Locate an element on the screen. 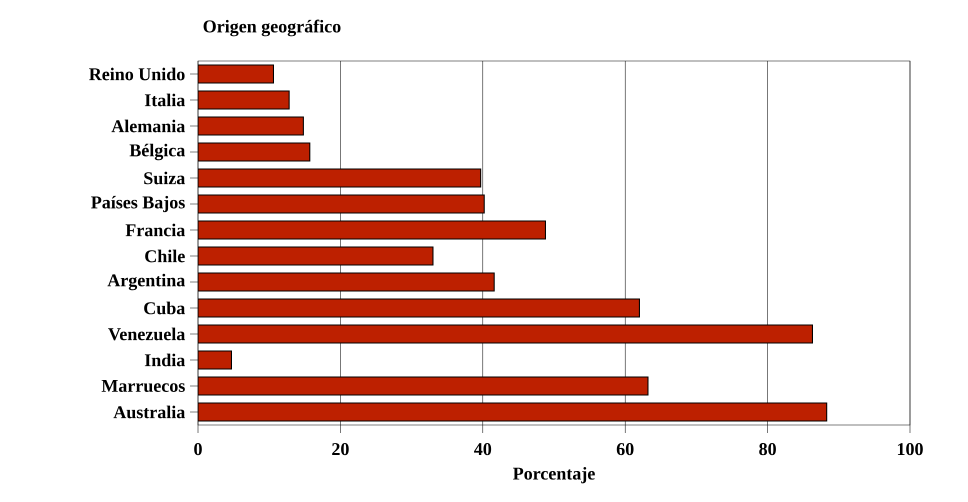 This screenshot has height=502, width=968. y-tick-label: Marruecos is located at coordinates (143, 386).